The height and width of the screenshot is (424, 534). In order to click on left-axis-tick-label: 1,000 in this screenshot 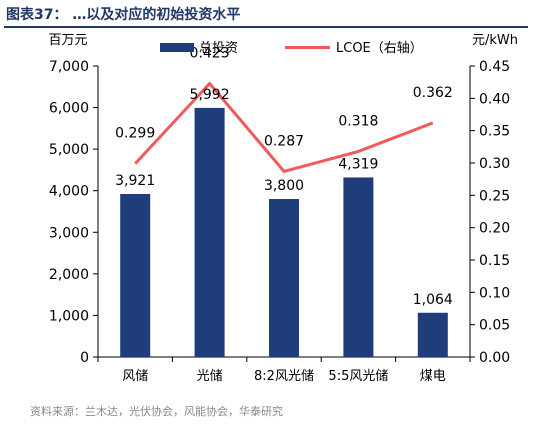, I will do `click(69, 316)`.